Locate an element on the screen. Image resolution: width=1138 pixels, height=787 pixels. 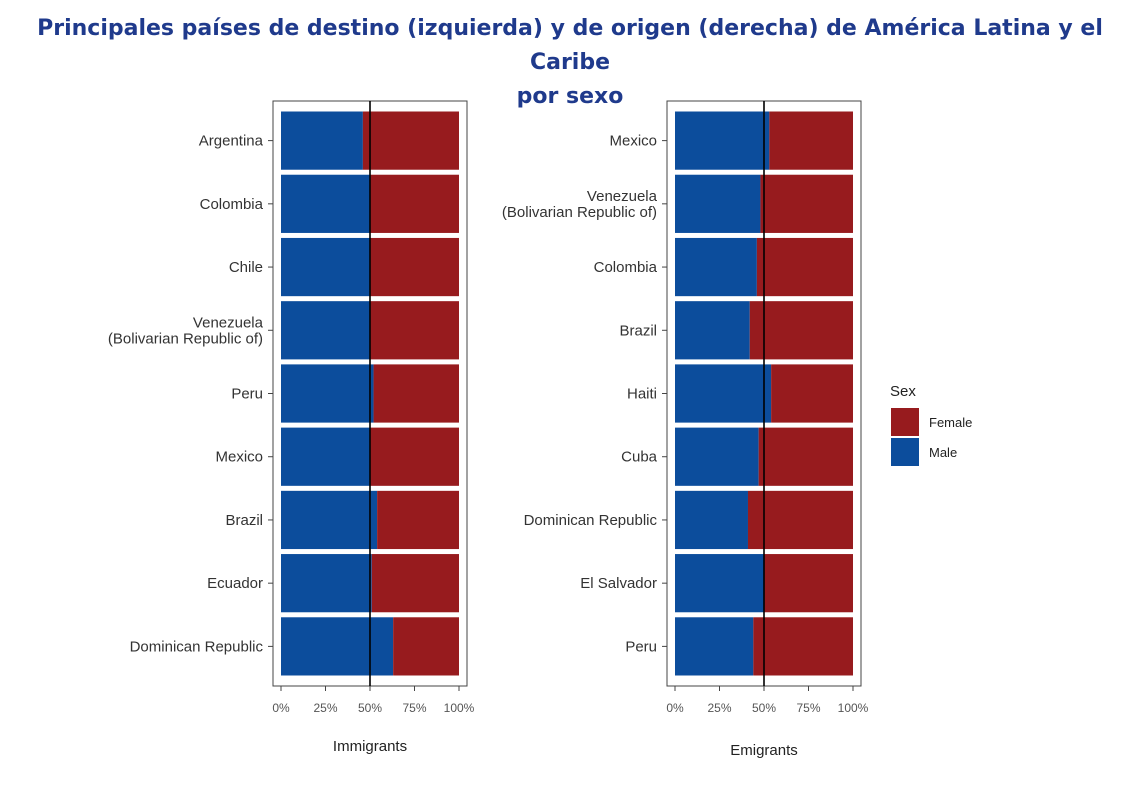
y-tick-label: El Salvador is located at coordinates (618, 583).